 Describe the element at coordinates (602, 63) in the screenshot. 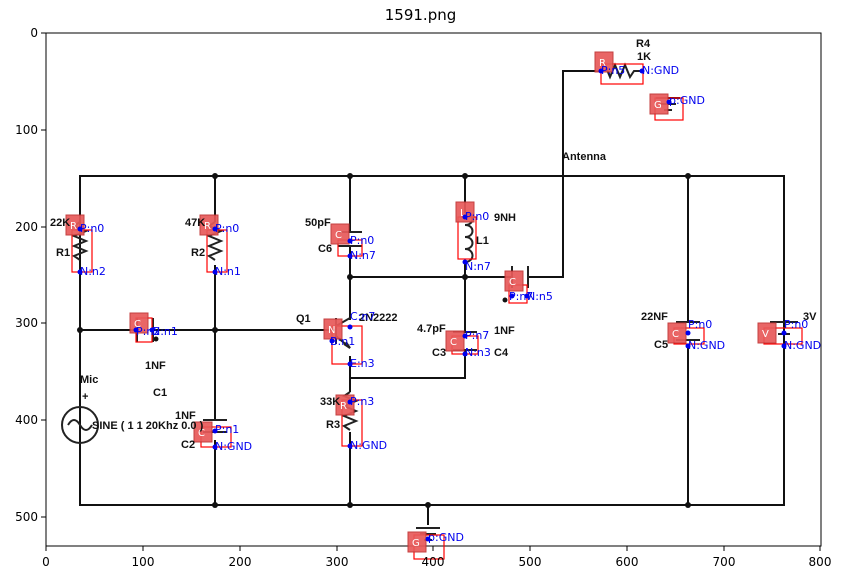

I see `badge-r4: R` at that location.